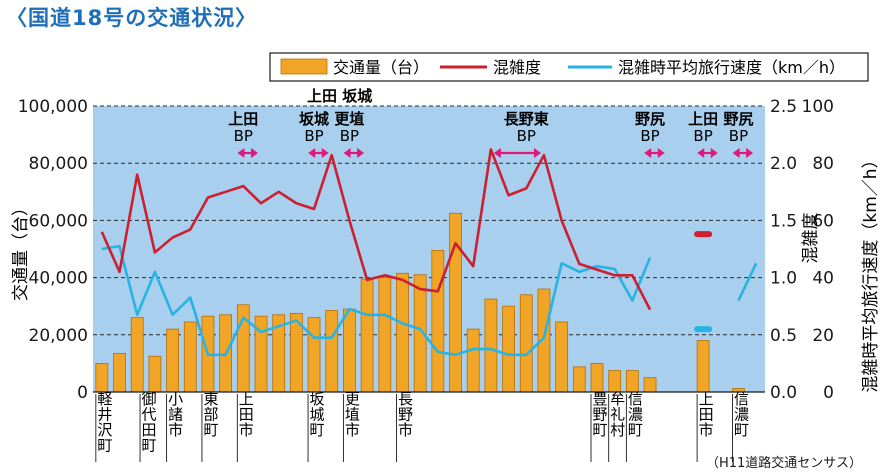  I want to click on mid-tick-label: 0.0, so click(783, 393).